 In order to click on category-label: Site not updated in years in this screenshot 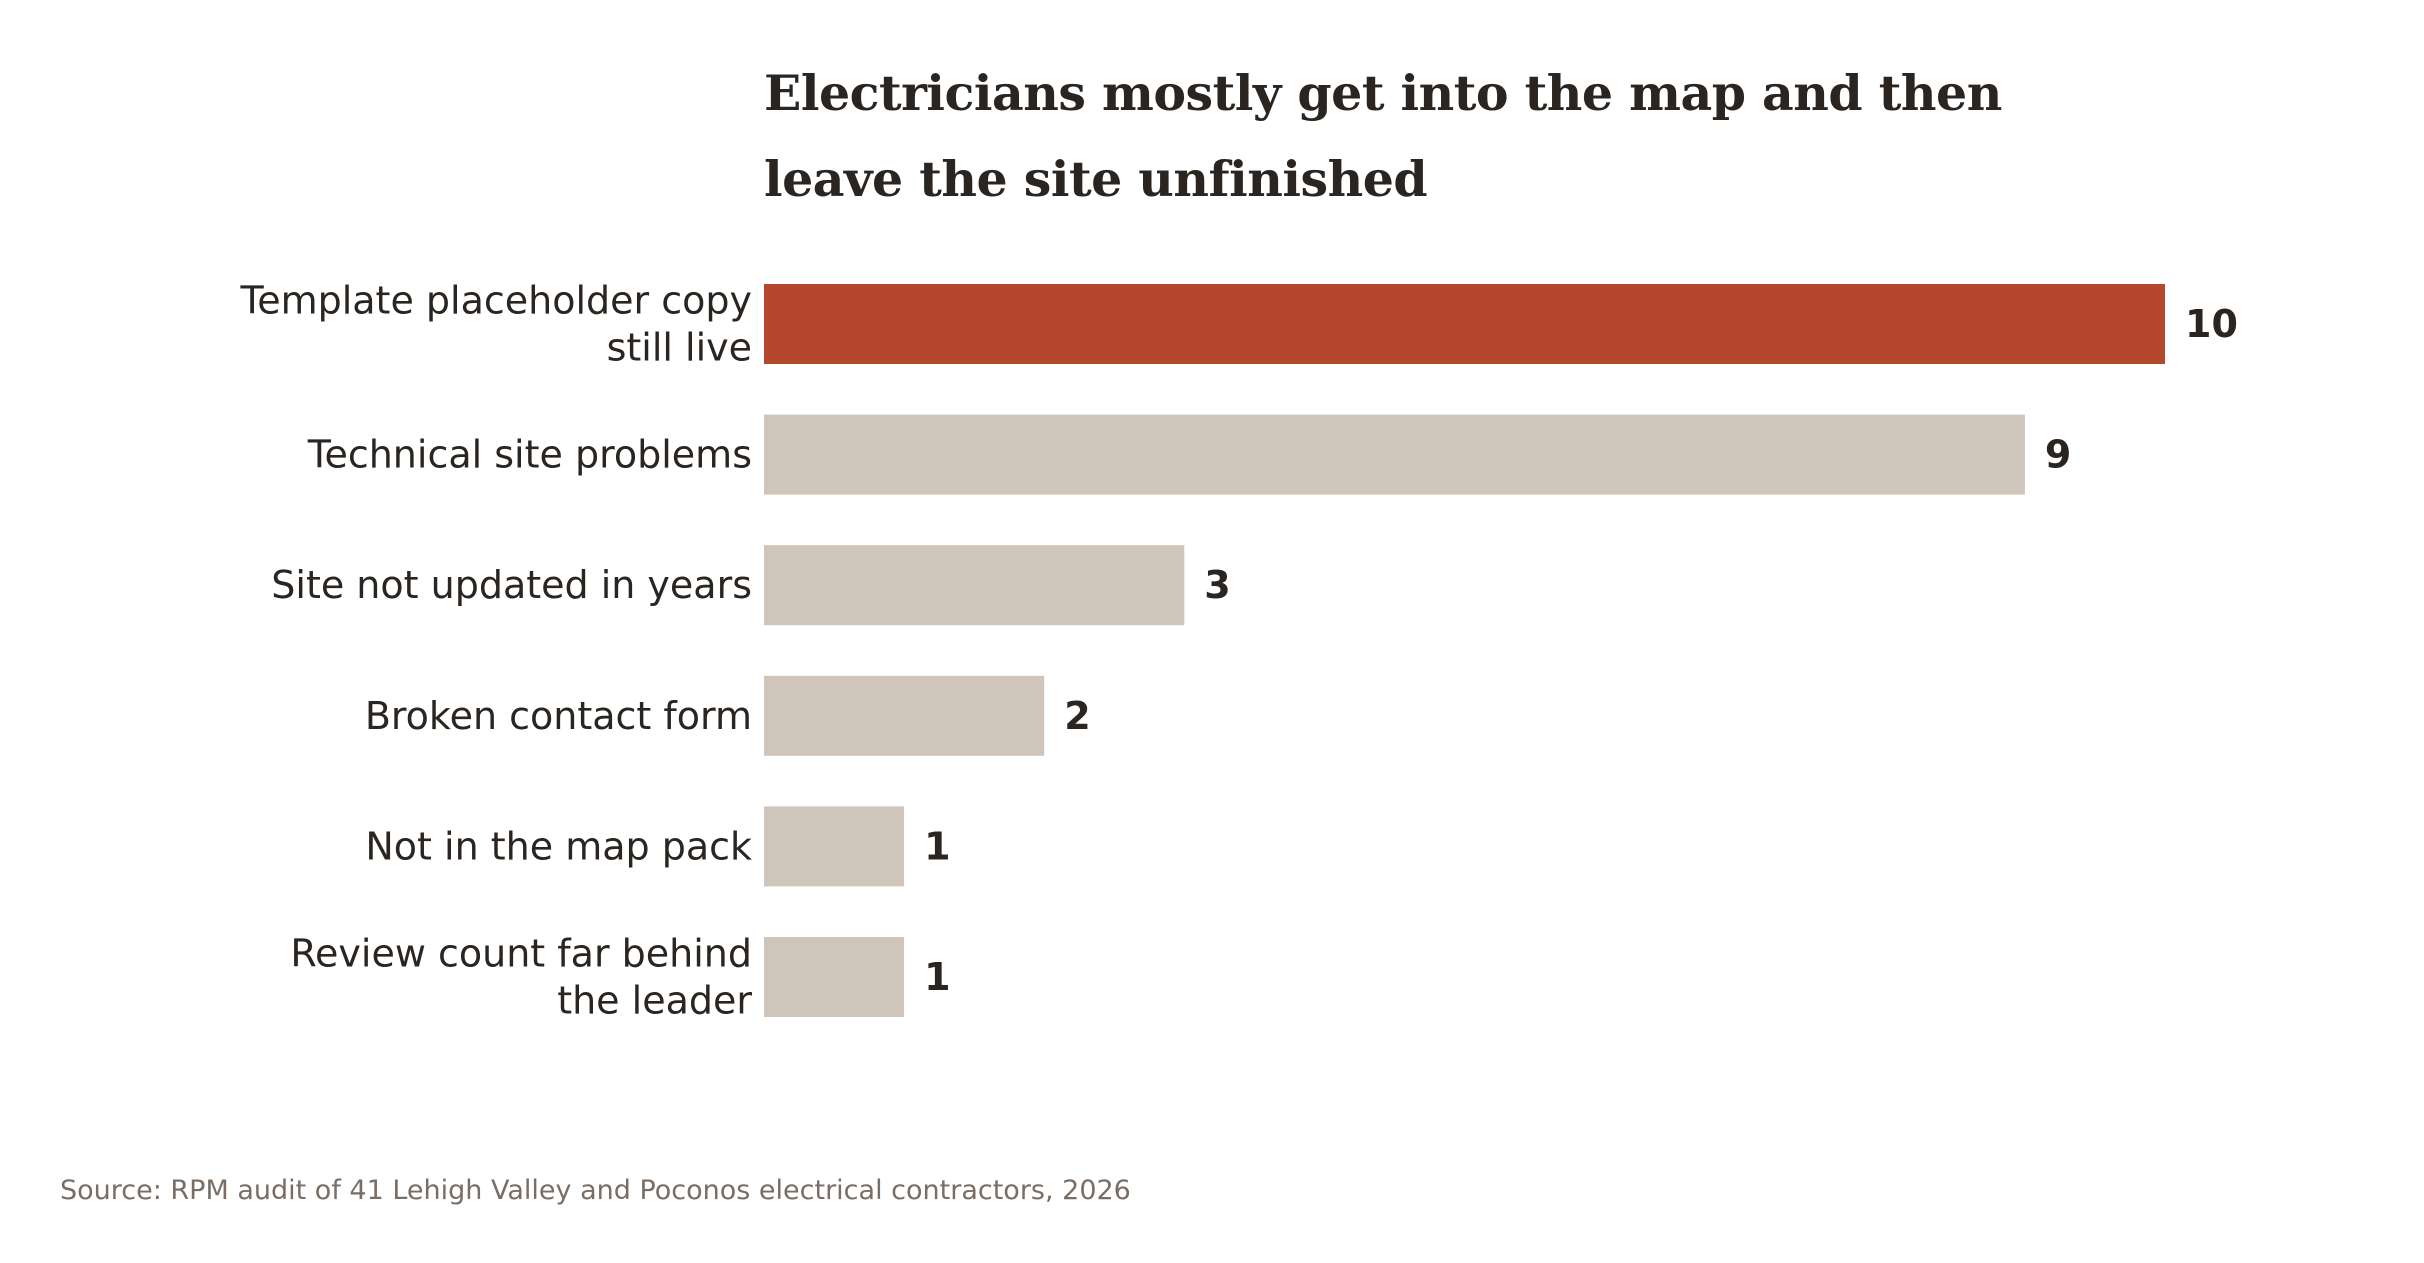, I will do `click(511, 585)`.